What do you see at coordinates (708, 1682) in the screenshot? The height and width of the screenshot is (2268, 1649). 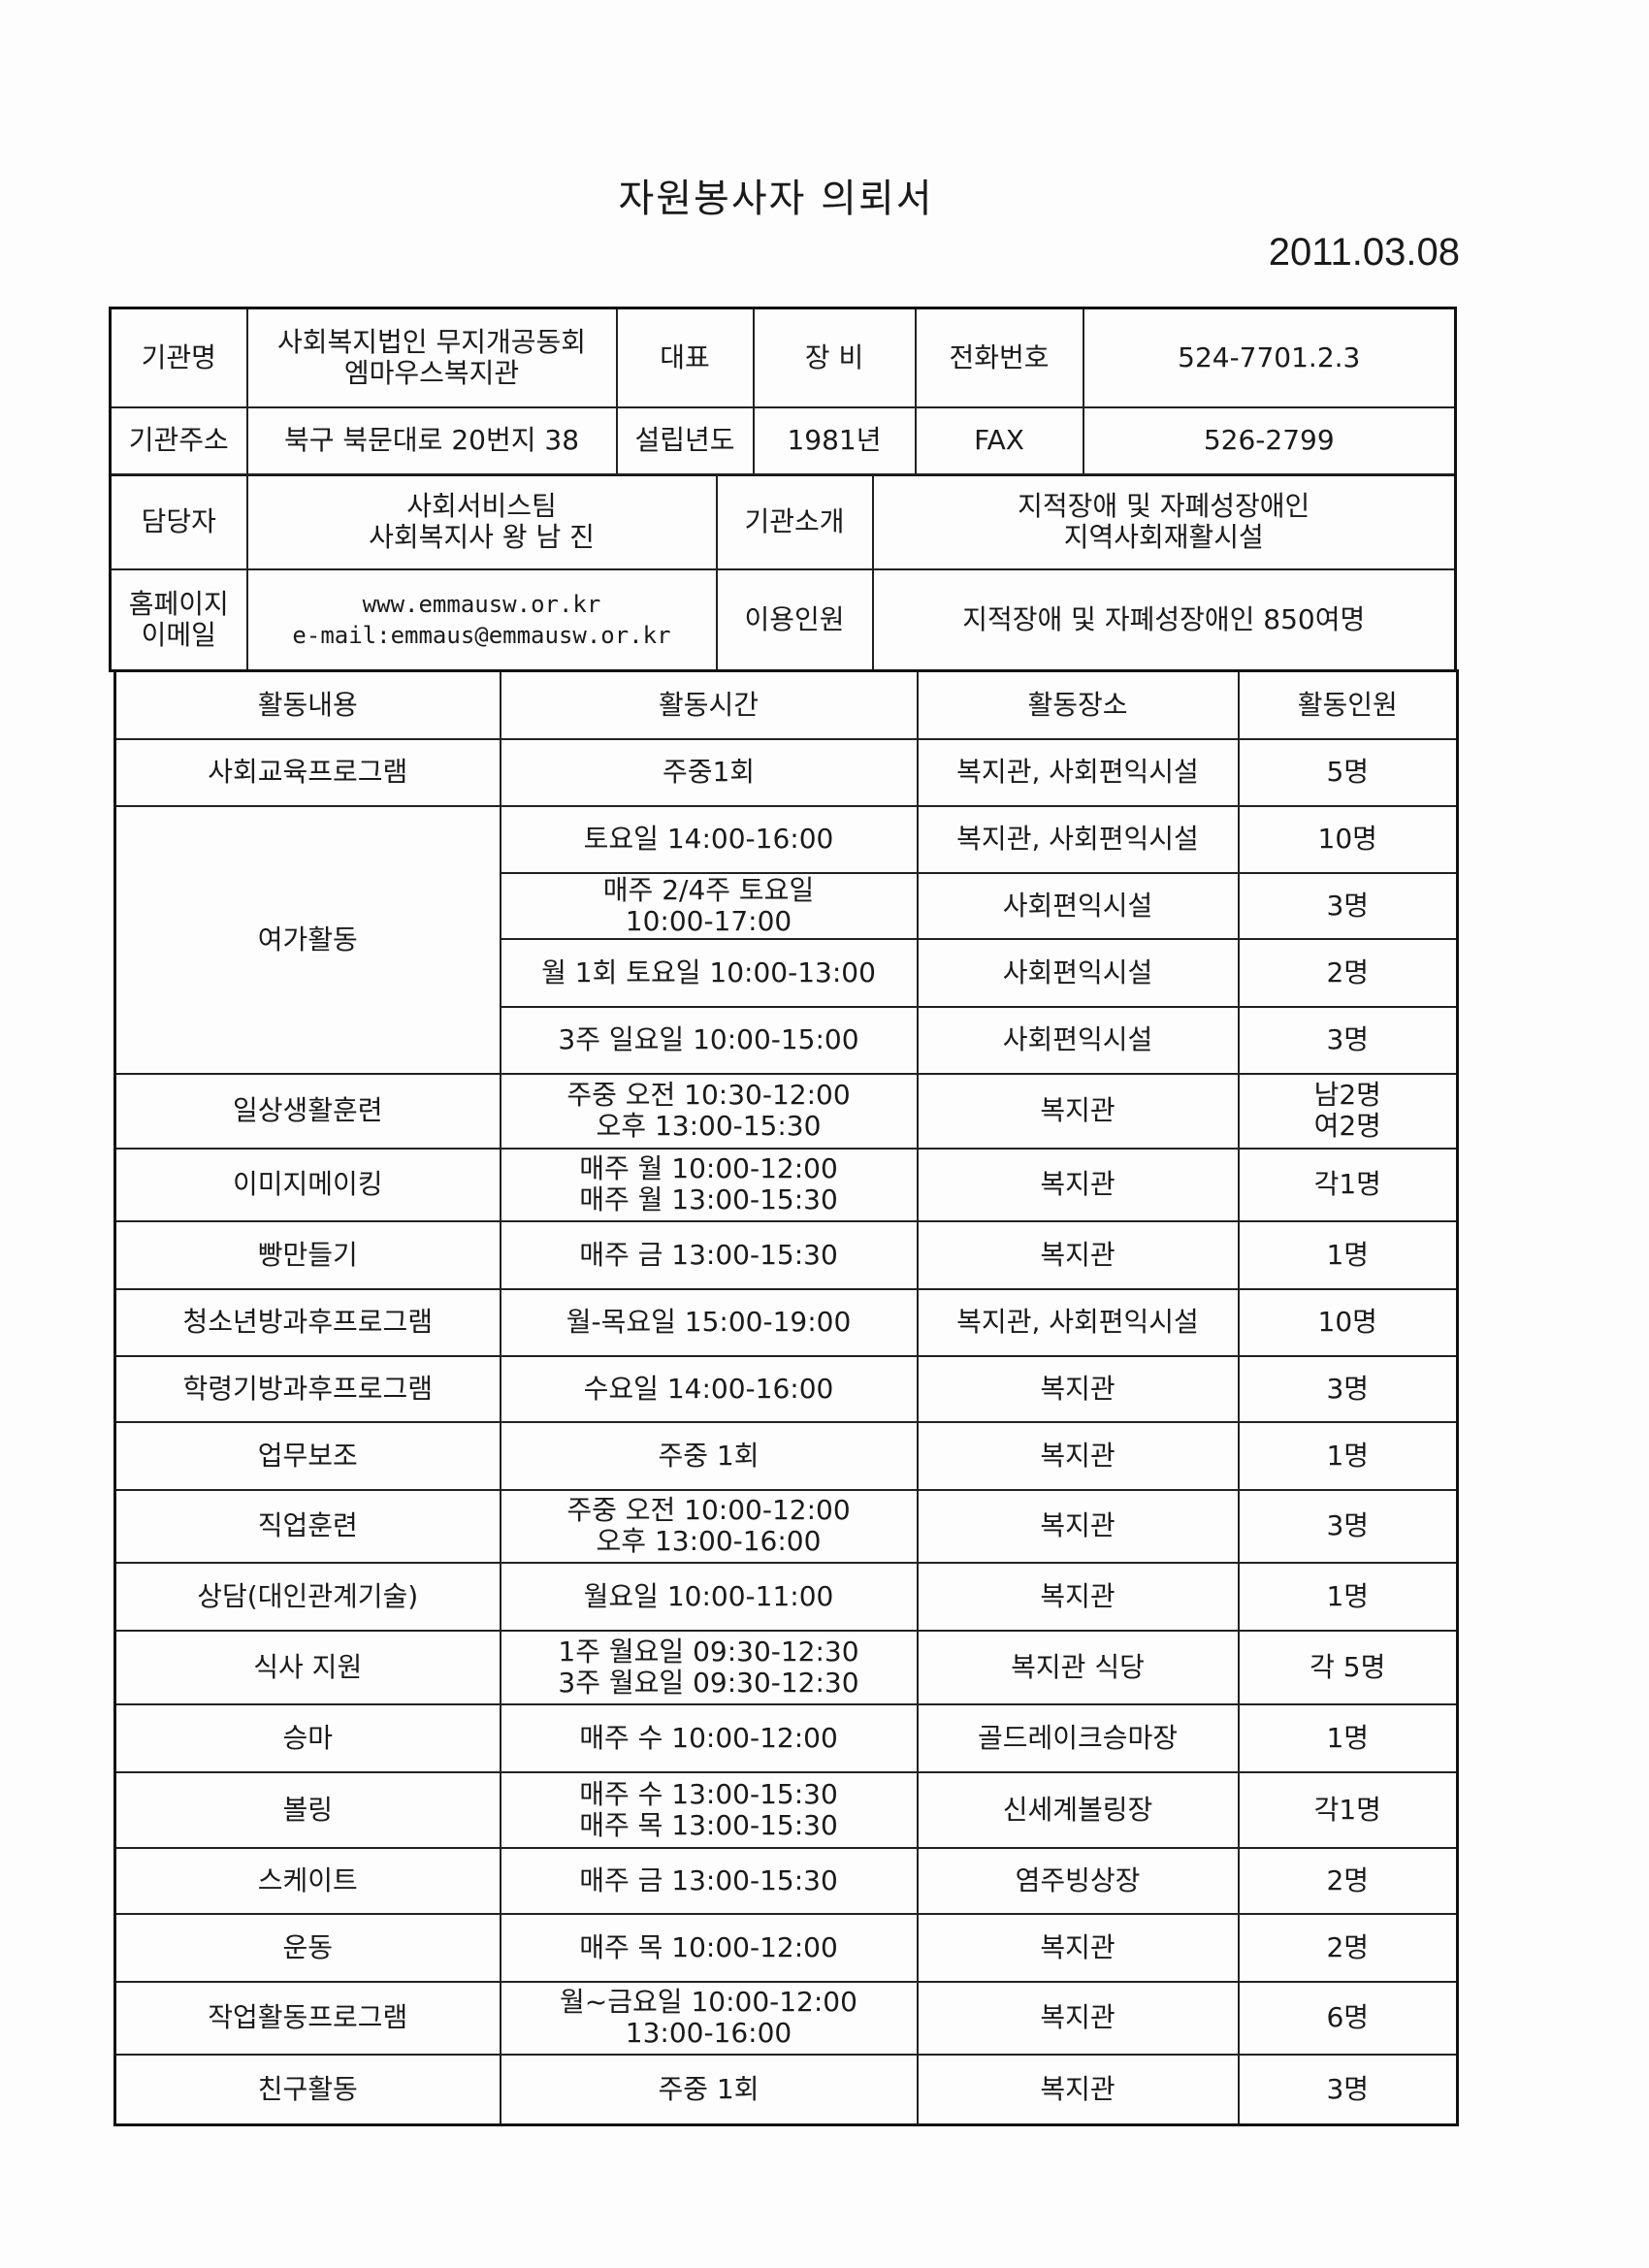 I see `activity-time-line: 3주 월요일 09:30-12:30` at bounding box center [708, 1682].